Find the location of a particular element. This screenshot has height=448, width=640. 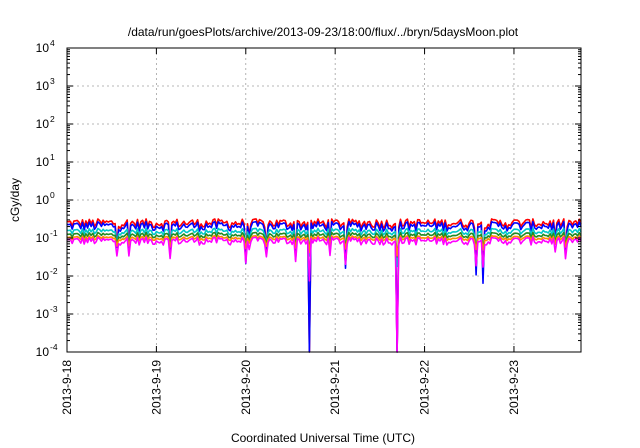

x-tick-label: 2013-9-20 is located at coordinates (246, 387).